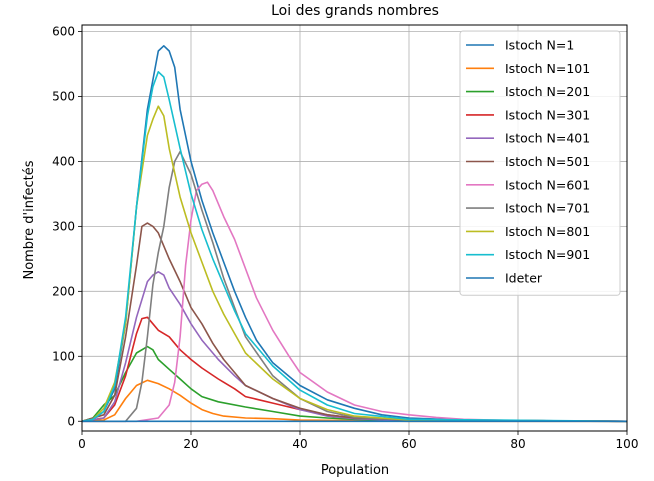 This screenshot has height=481, width=654. What do you see at coordinates (355, 470) in the screenshot?
I see `x-axis-label: Population` at bounding box center [355, 470].